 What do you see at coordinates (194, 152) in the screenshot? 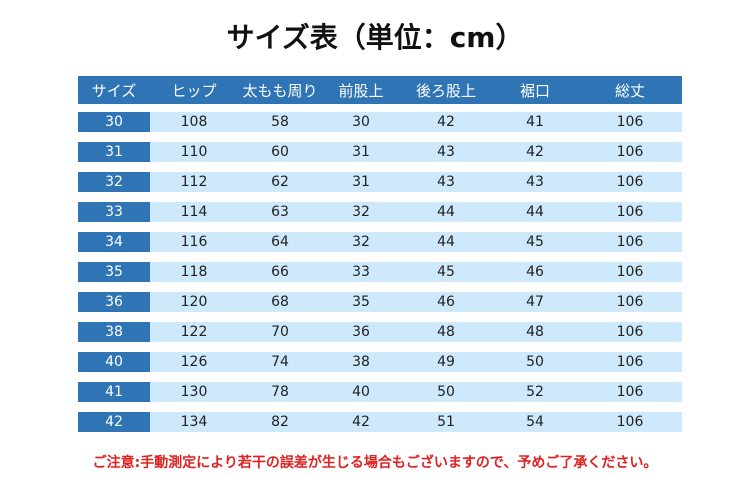
I see `table-cell: 110` at bounding box center [194, 152].